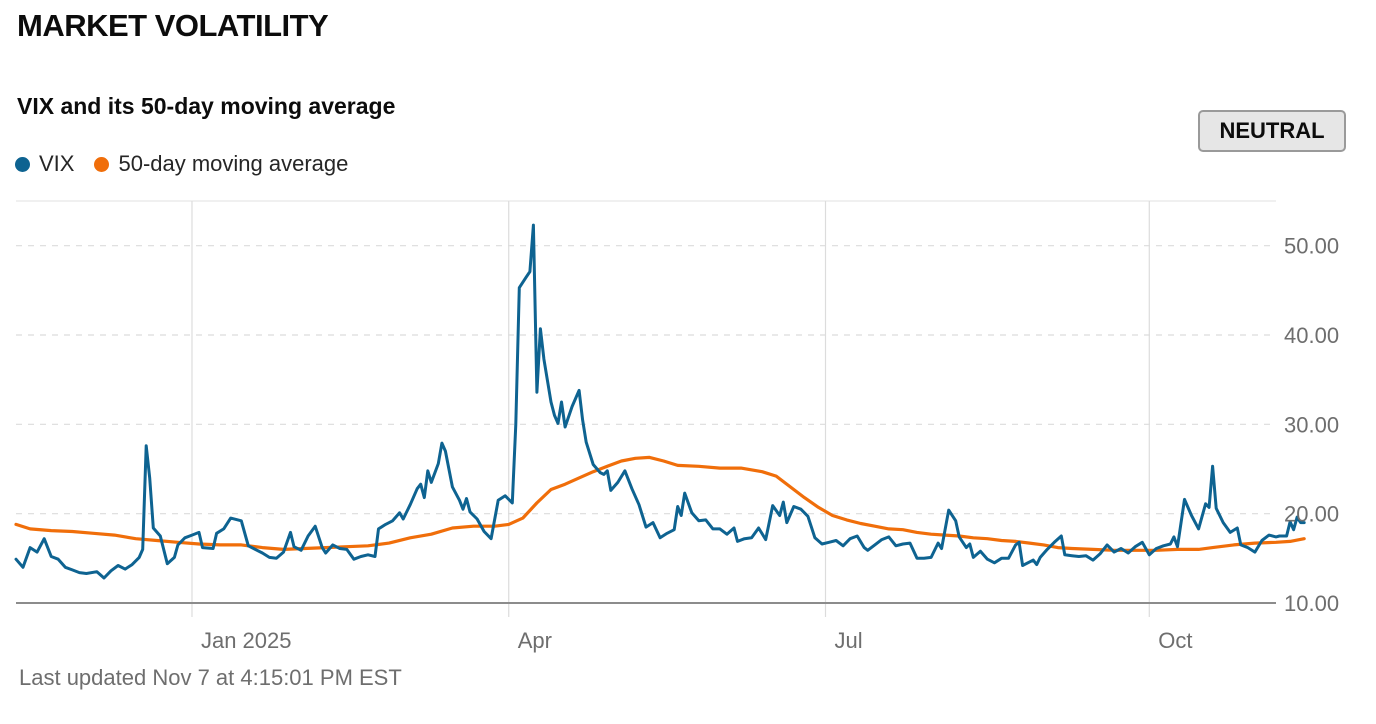 This screenshot has width=1376, height=724. Describe the element at coordinates (102, 164) in the screenshot. I see `legend-dot-ma` at that location.